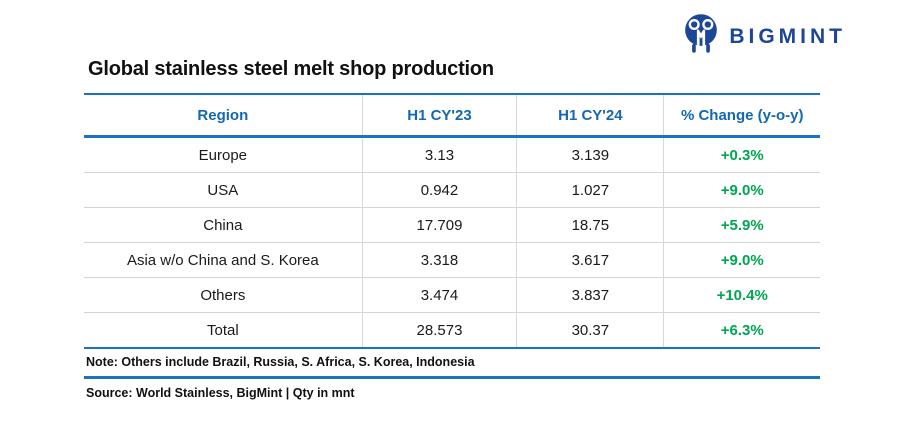 This screenshot has width=898, height=430. I want to click on column-header-region: Region, so click(223, 116).